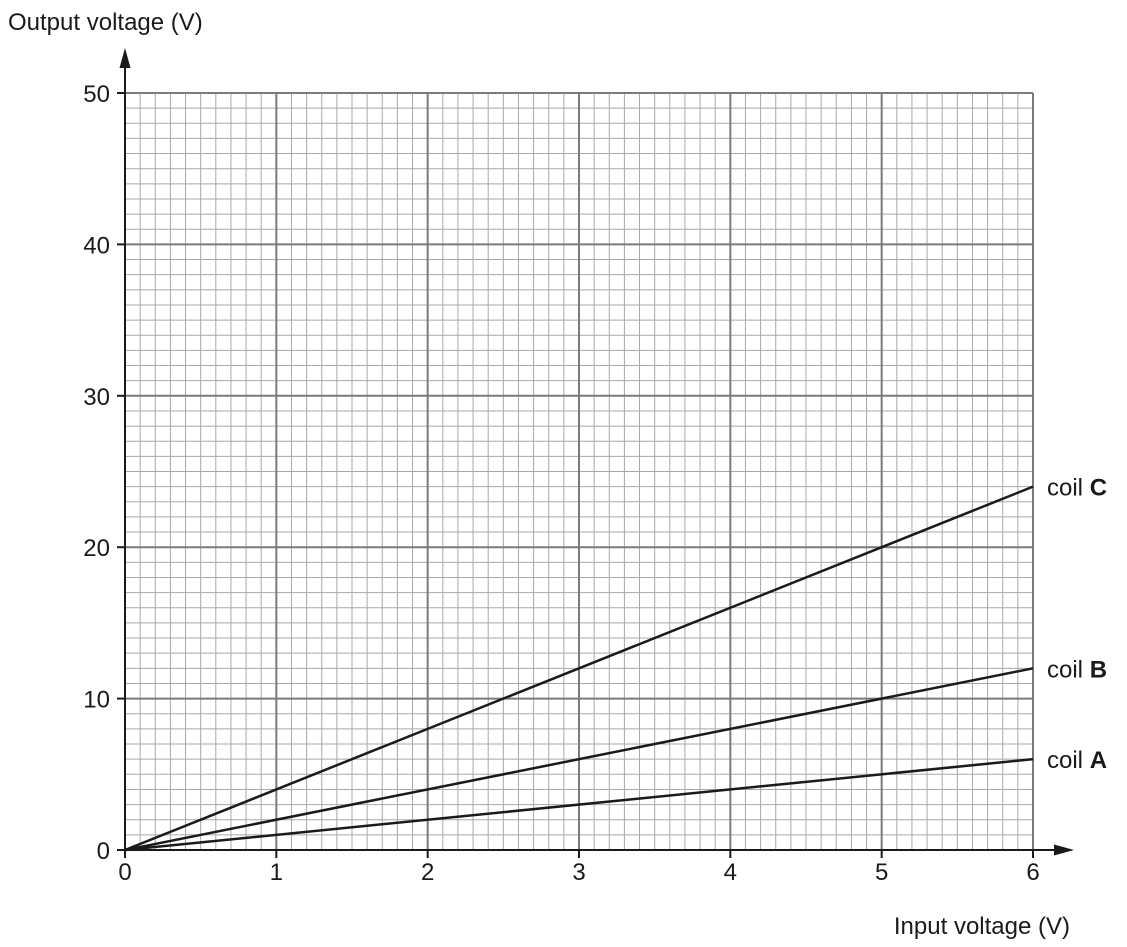 The width and height of the screenshot is (1127, 947). Describe the element at coordinates (1098, 488) in the screenshot. I see `series-label-letter: C` at that location.